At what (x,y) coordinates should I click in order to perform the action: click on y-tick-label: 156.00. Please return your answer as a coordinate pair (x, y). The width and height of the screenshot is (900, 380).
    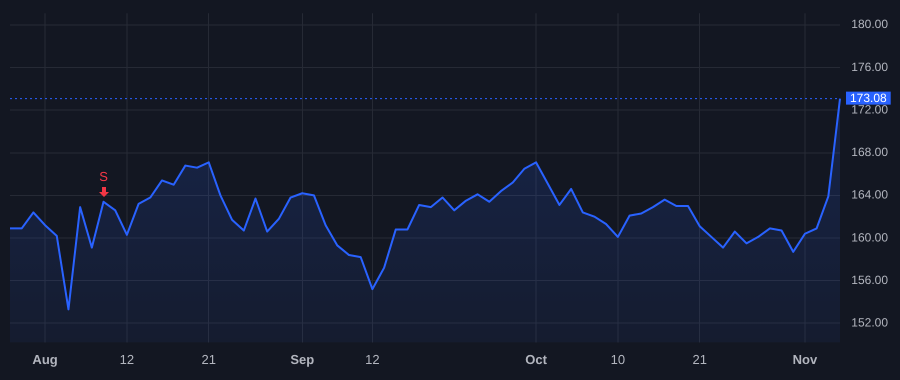
    Looking at the image, I should click on (869, 279).